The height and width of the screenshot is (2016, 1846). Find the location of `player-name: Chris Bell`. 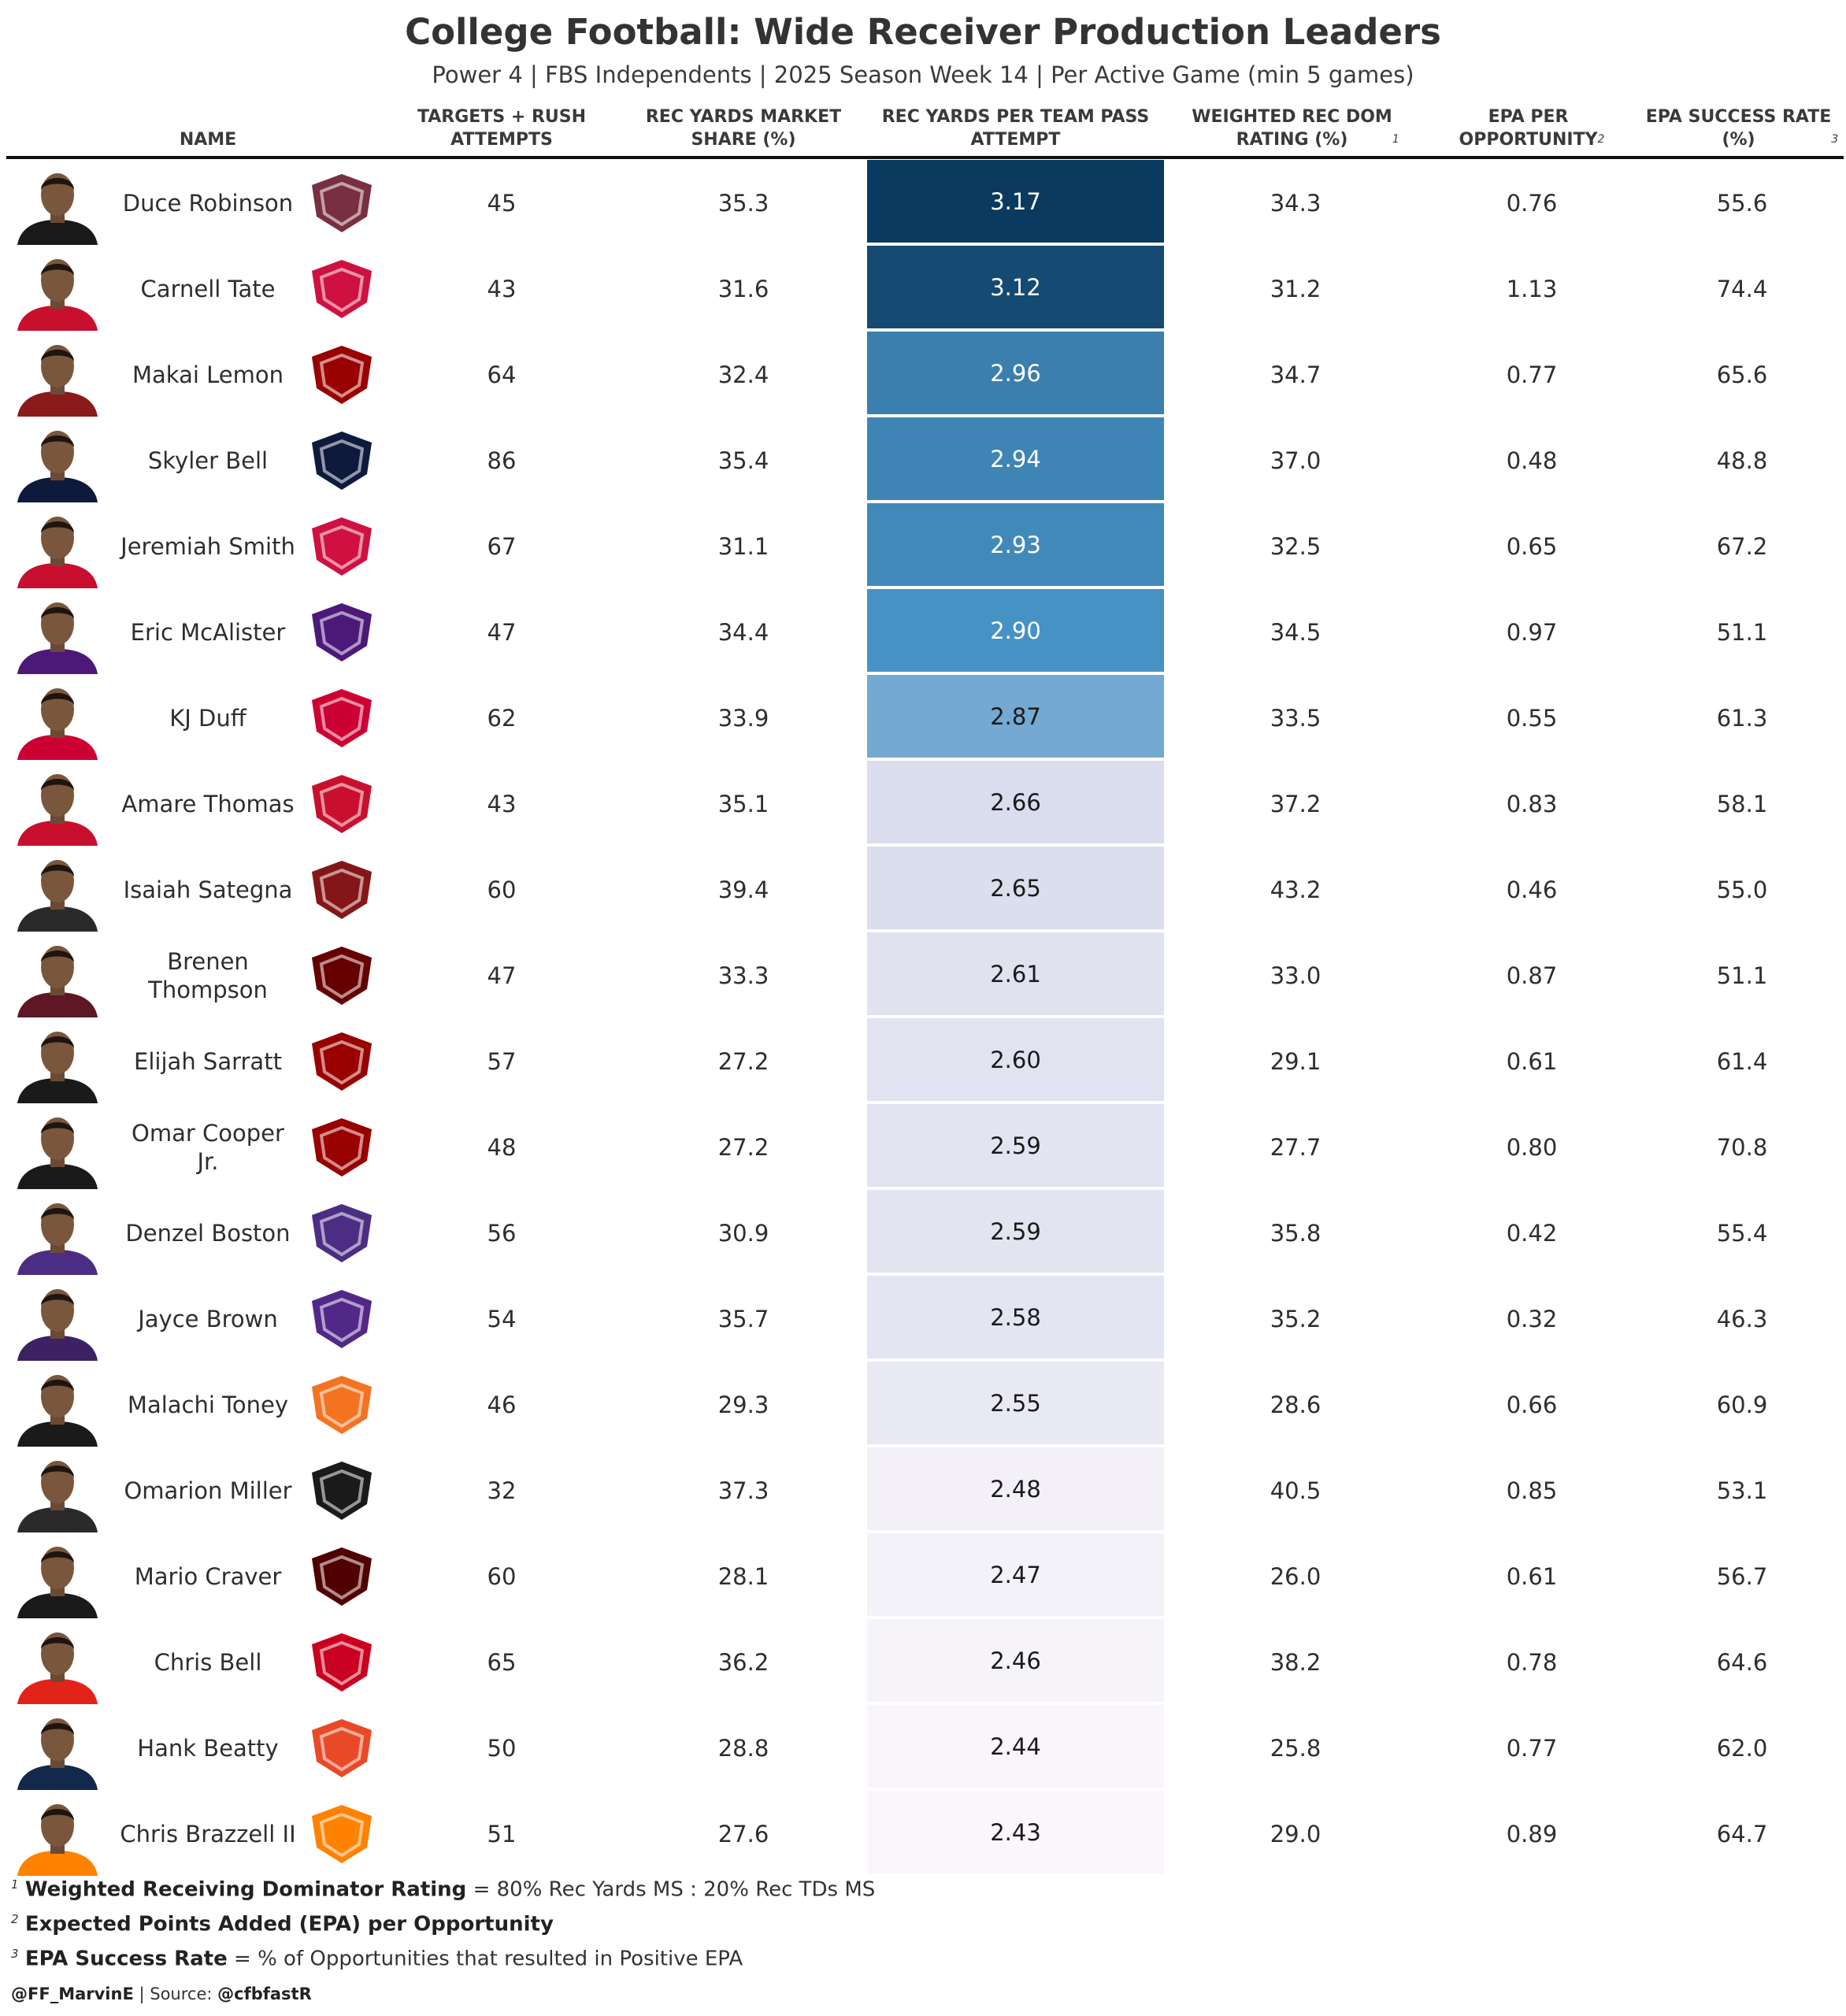

player-name: Chris Bell is located at coordinates (208, 1662).